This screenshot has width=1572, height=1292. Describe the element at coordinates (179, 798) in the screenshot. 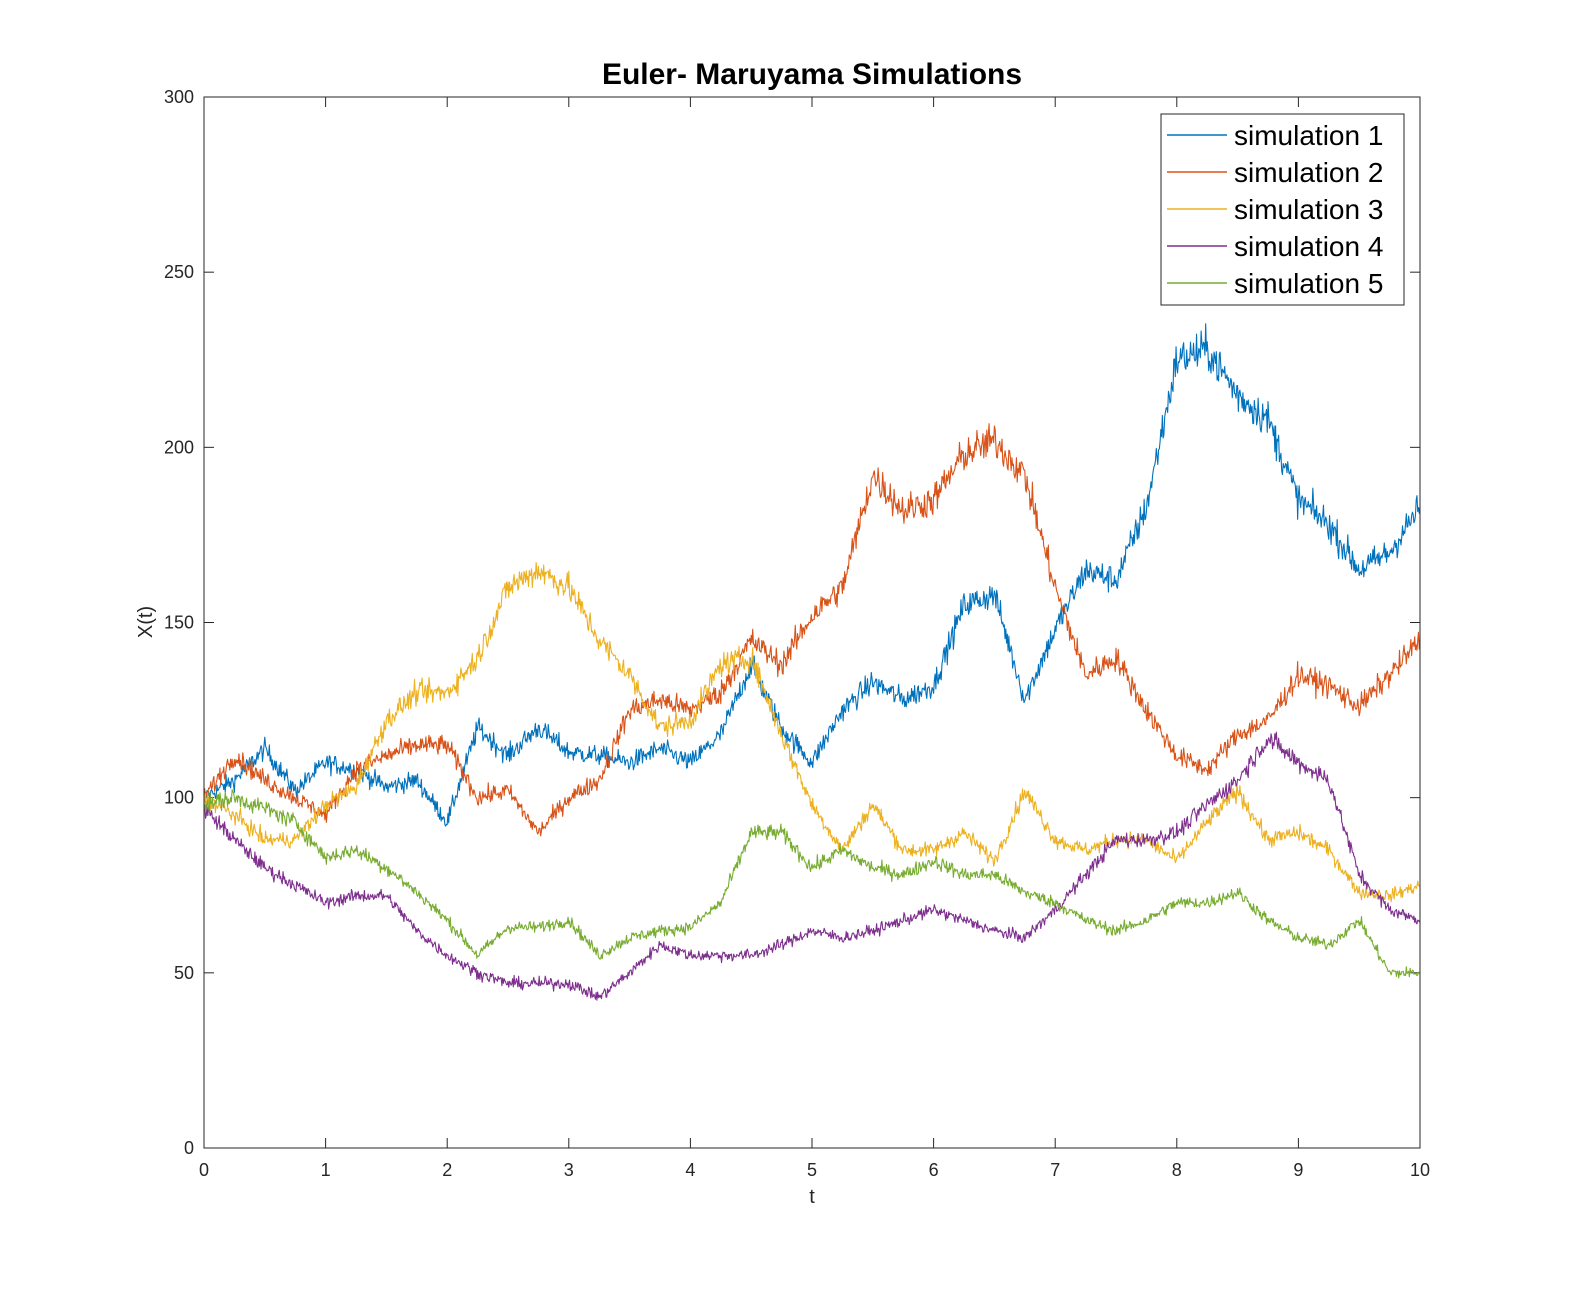

I see `y-tick-label: 100` at that location.